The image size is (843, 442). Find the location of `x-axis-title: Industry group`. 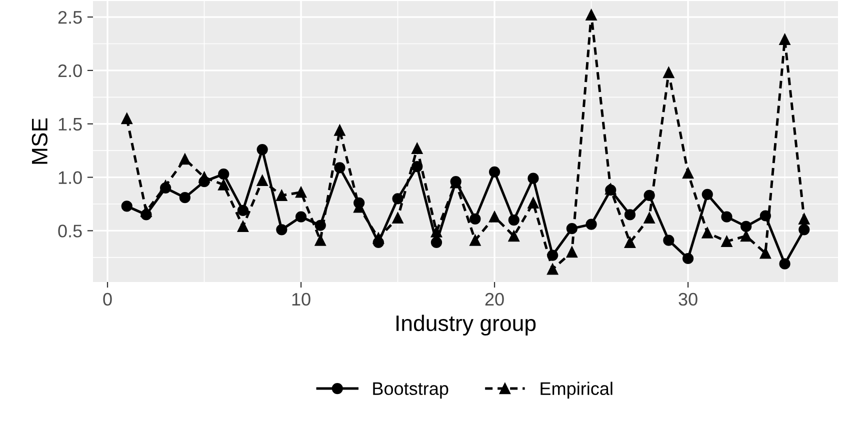

x-axis-title: Industry group is located at coordinates (466, 325).